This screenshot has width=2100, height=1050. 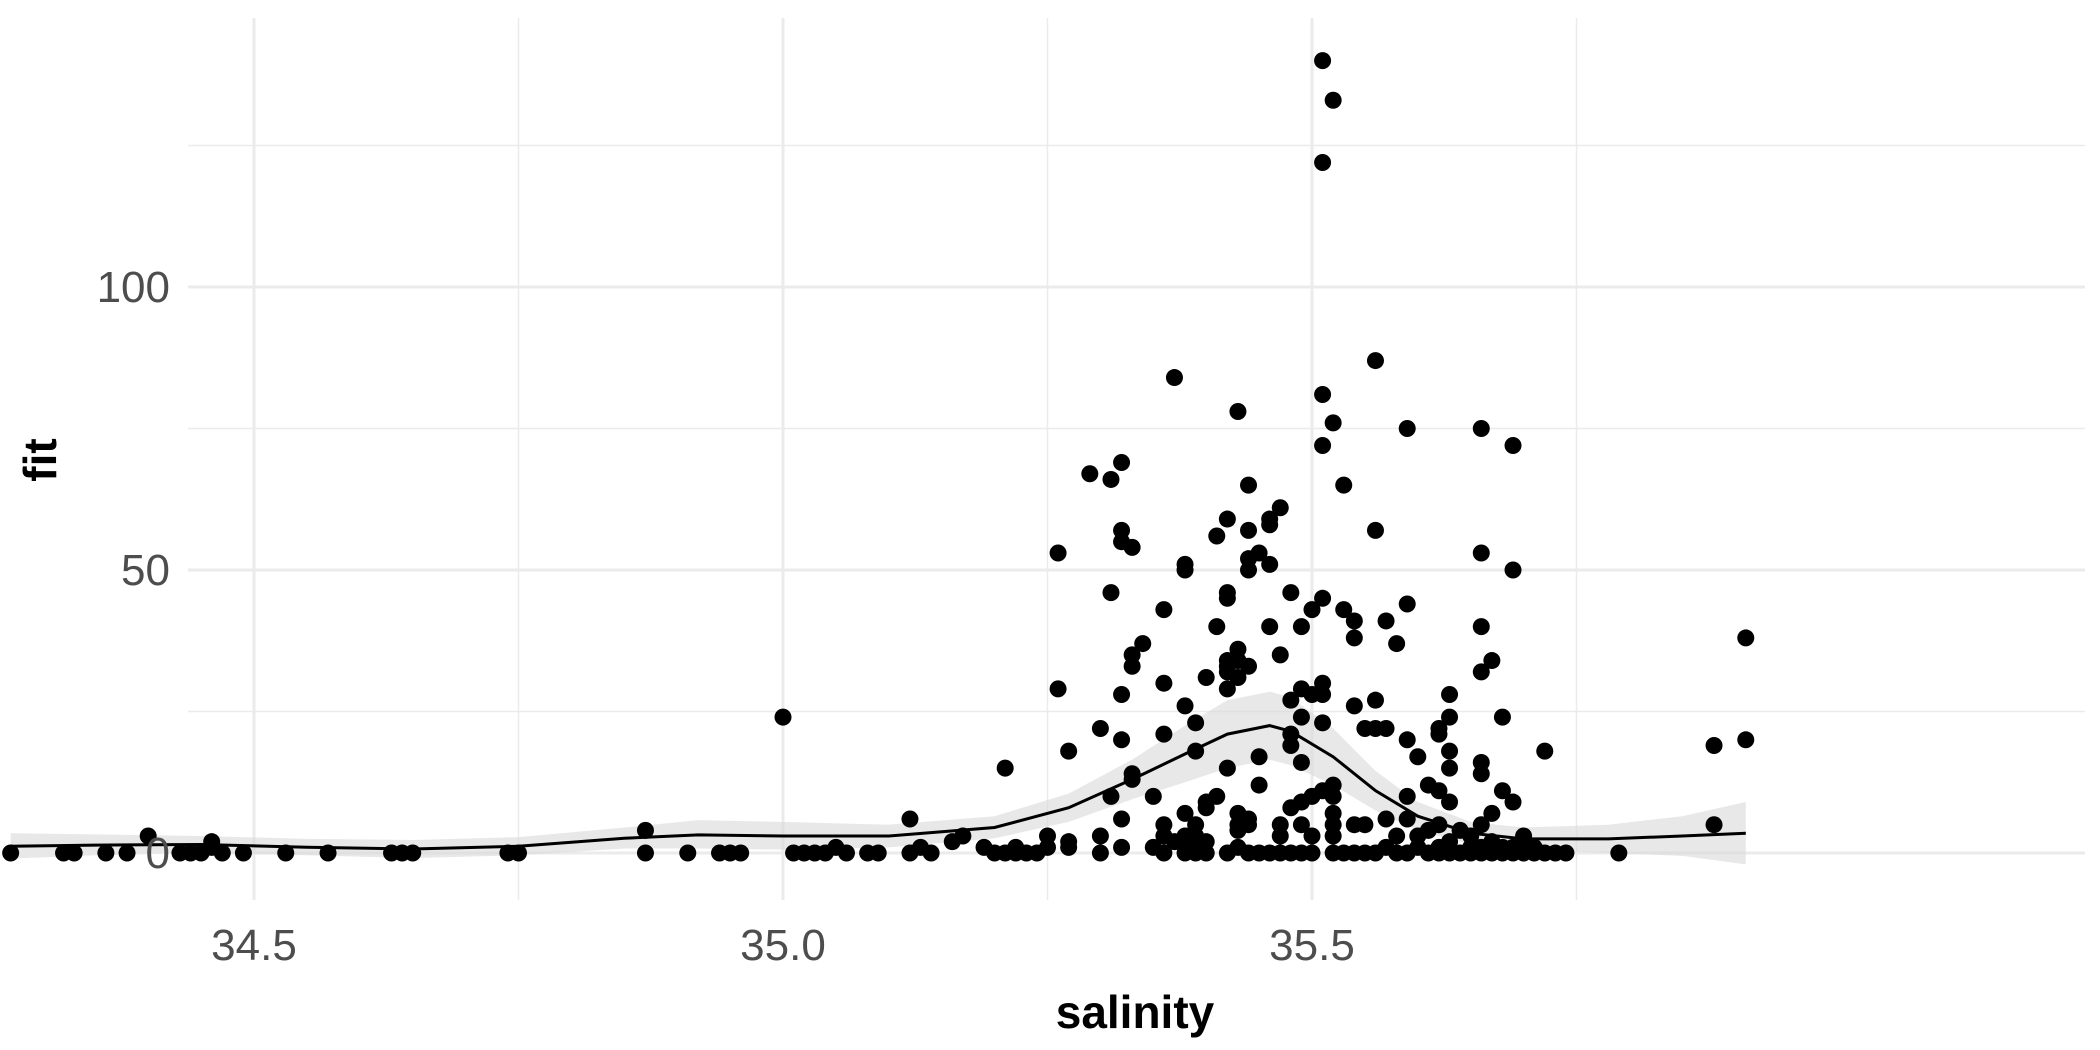 I want to click on x-tick-label: 35.0, so click(x=783, y=945).